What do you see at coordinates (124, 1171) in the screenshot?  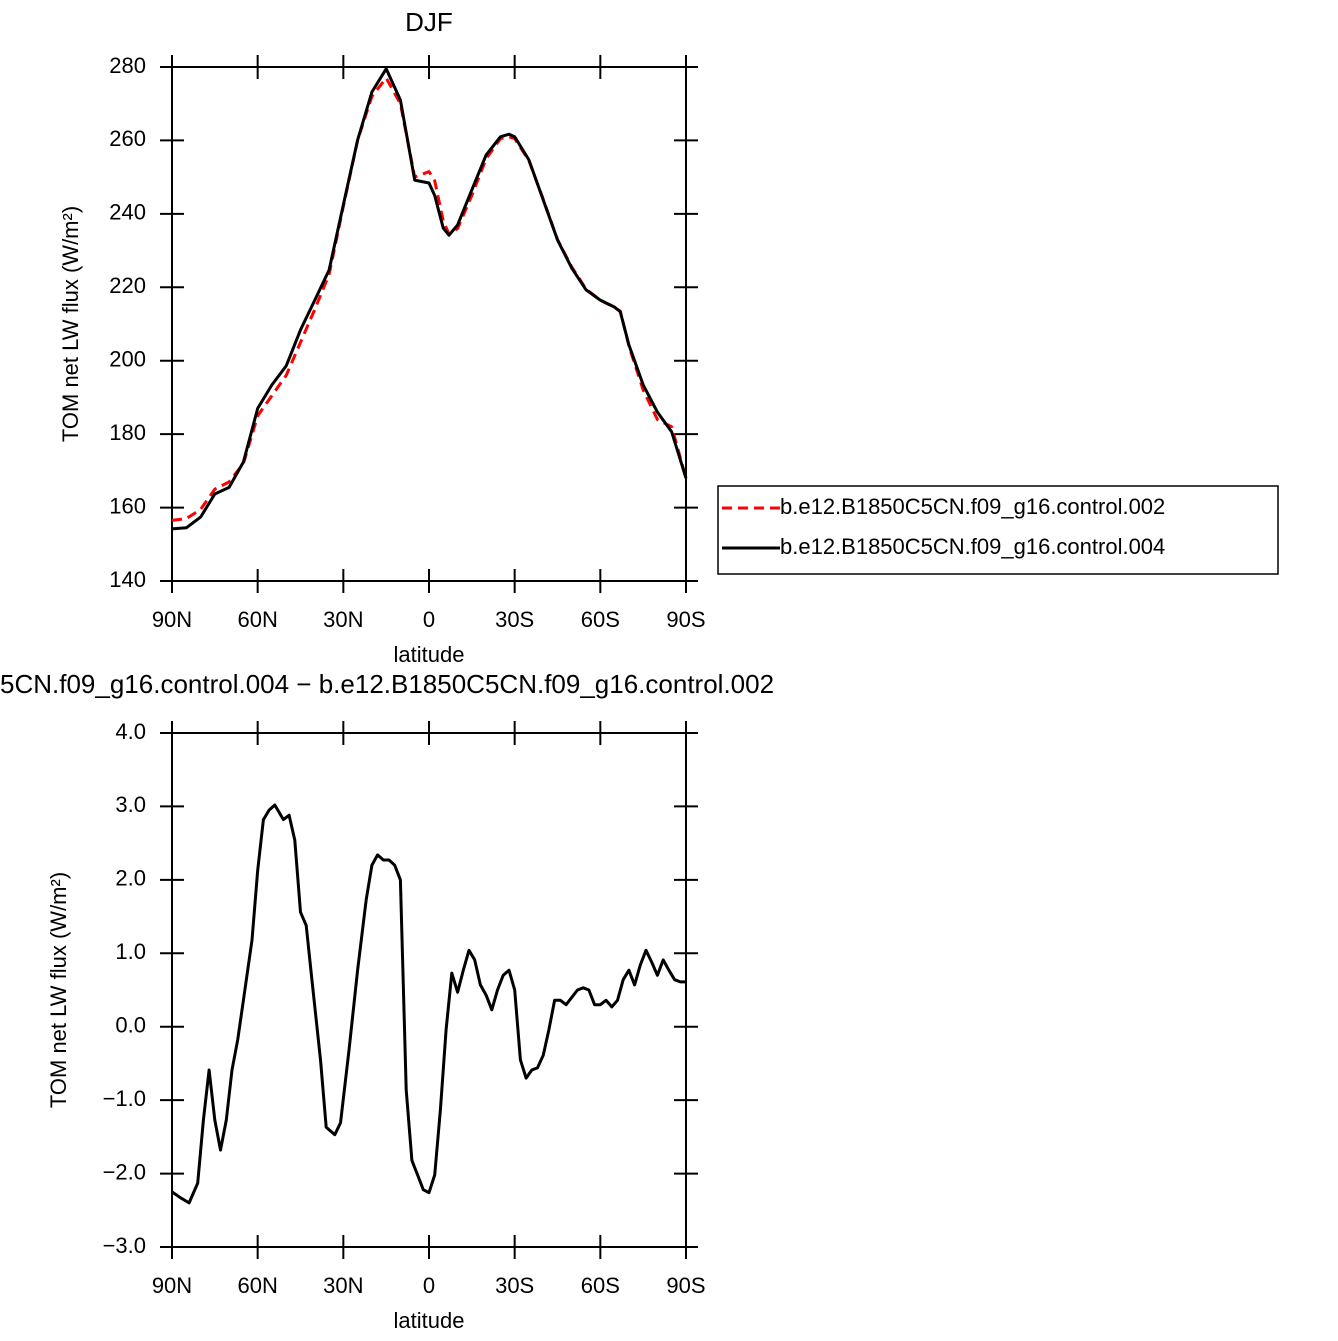 I see `y-tick-label: −2.0` at bounding box center [124, 1171].